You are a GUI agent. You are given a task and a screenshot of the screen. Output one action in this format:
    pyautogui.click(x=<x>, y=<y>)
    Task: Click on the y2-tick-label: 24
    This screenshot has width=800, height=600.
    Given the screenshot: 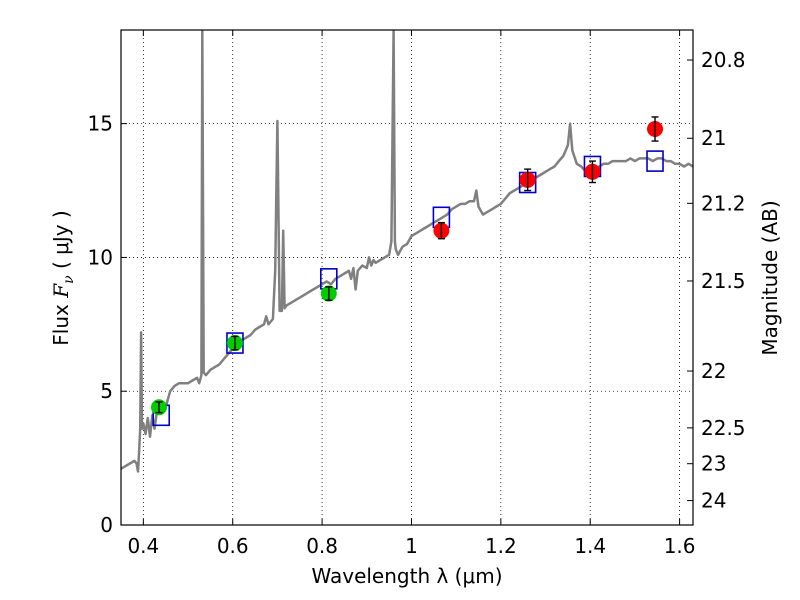 What is the action you would take?
    pyautogui.click(x=713, y=501)
    